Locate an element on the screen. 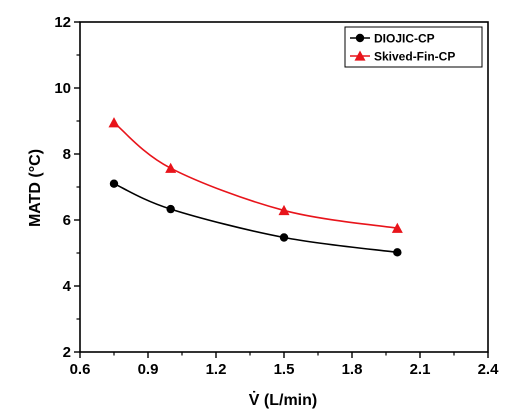 The height and width of the screenshot is (419, 520). x-tick-label-5: 2.1 is located at coordinates (420, 369).